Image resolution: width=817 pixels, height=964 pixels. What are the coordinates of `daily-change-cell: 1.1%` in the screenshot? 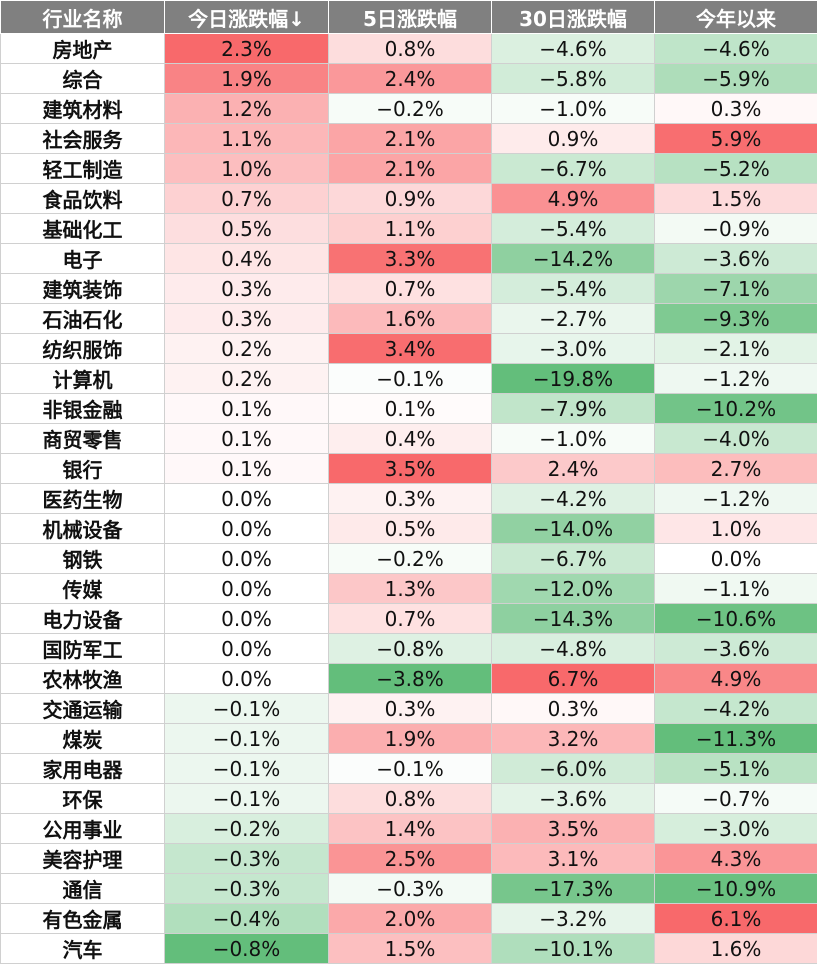 It's located at (247, 139).